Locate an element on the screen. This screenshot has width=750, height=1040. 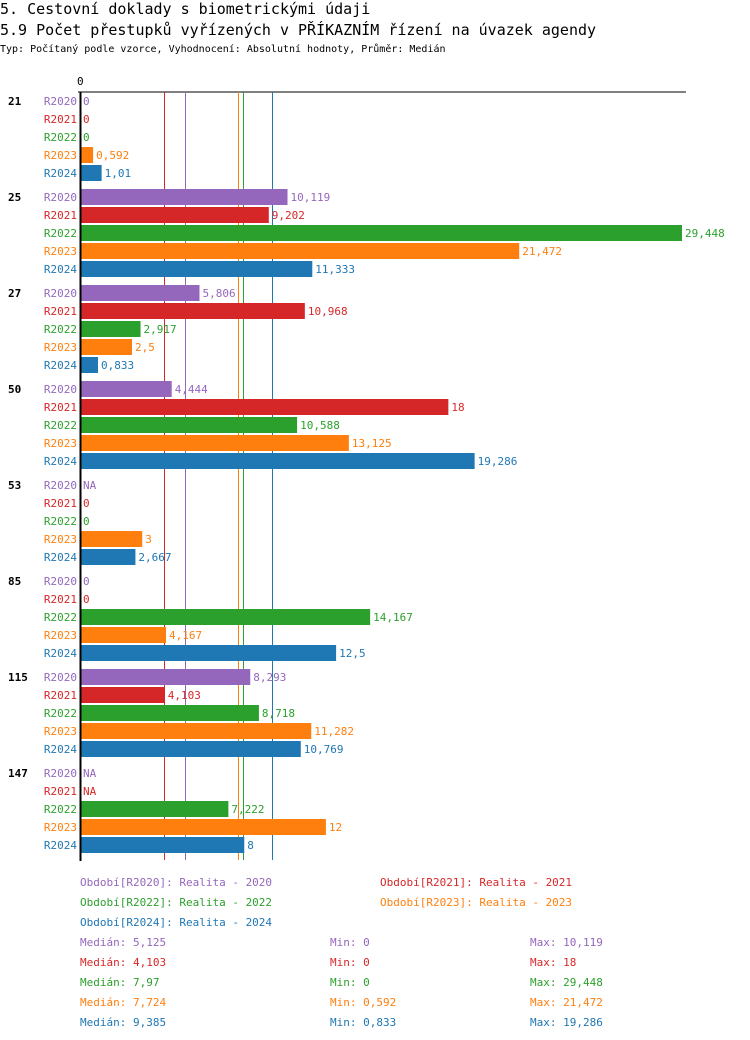
data-label: 4,103 is located at coordinates (184, 695).